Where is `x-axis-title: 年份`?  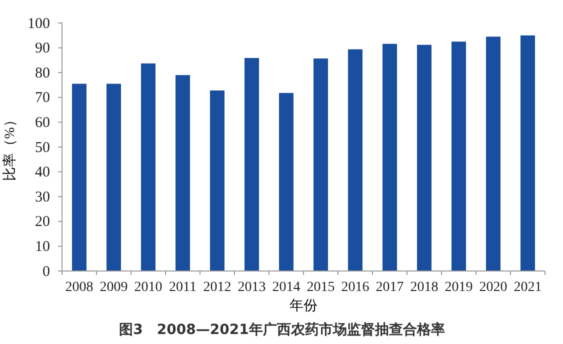
x-axis-title: 年份 is located at coordinates (304, 306).